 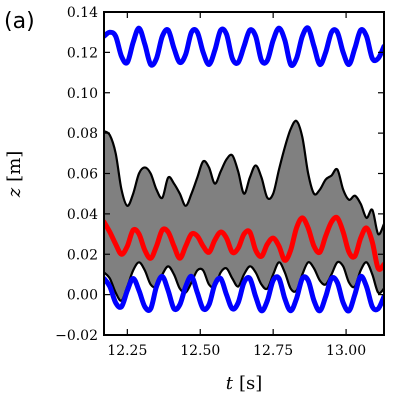 What do you see at coordinates (82, 134) in the screenshot?
I see `y-tick-label: 0.08` at bounding box center [82, 134].